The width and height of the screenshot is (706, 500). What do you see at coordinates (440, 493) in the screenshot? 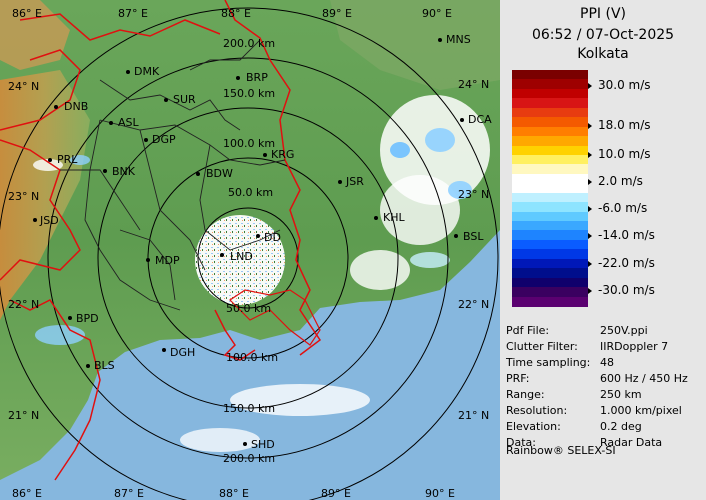
I see `lon-label-bottom-4: 90° E` at bounding box center [440, 493].